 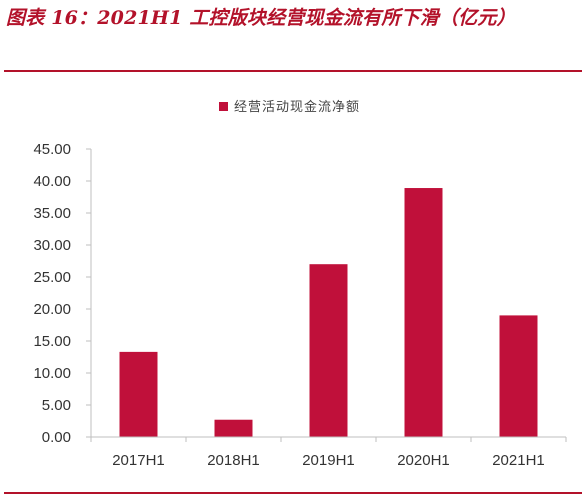 I want to click on x-tick-label: 2020H1, so click(x=423, y=460).